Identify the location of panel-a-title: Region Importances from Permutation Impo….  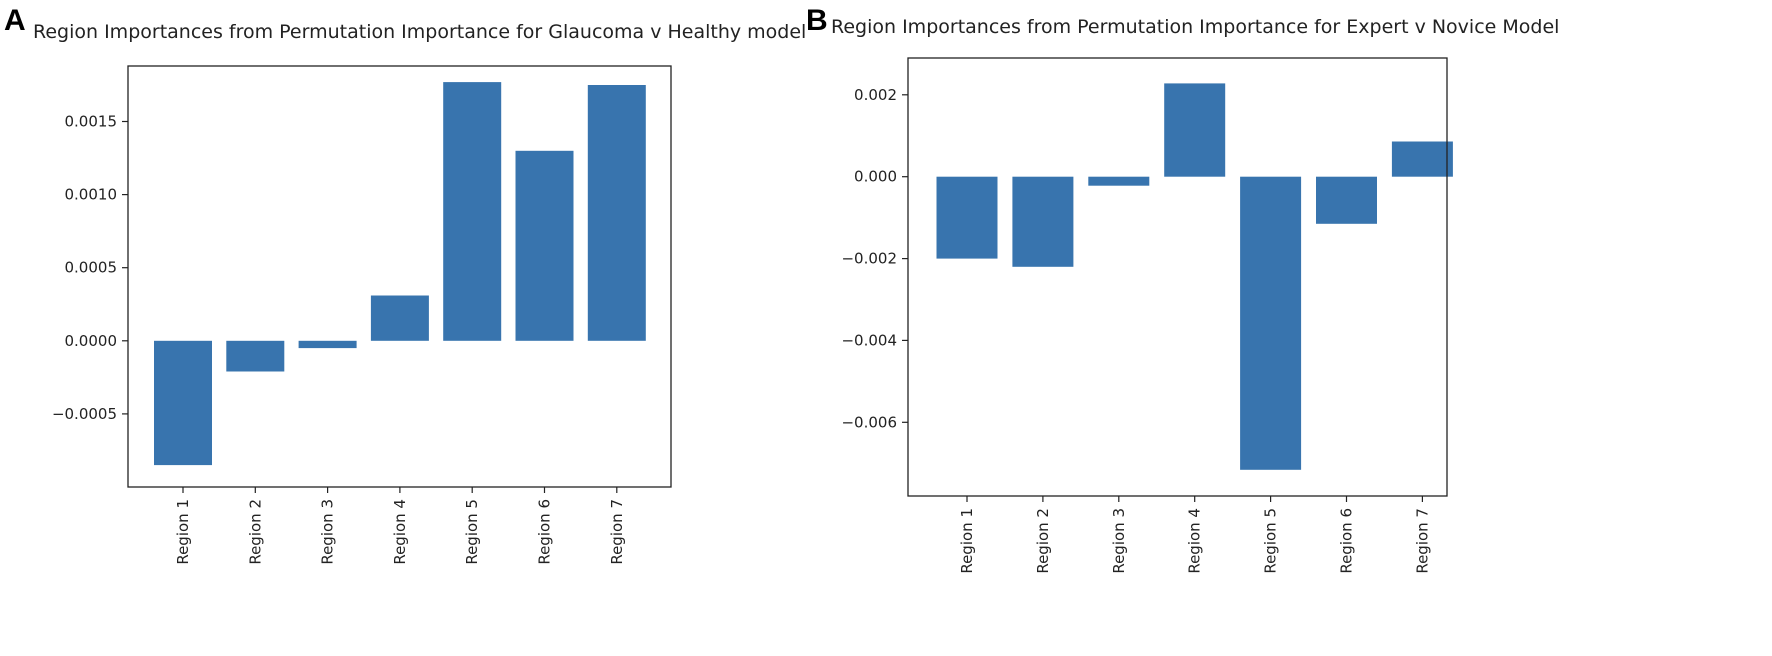
(419, 32).